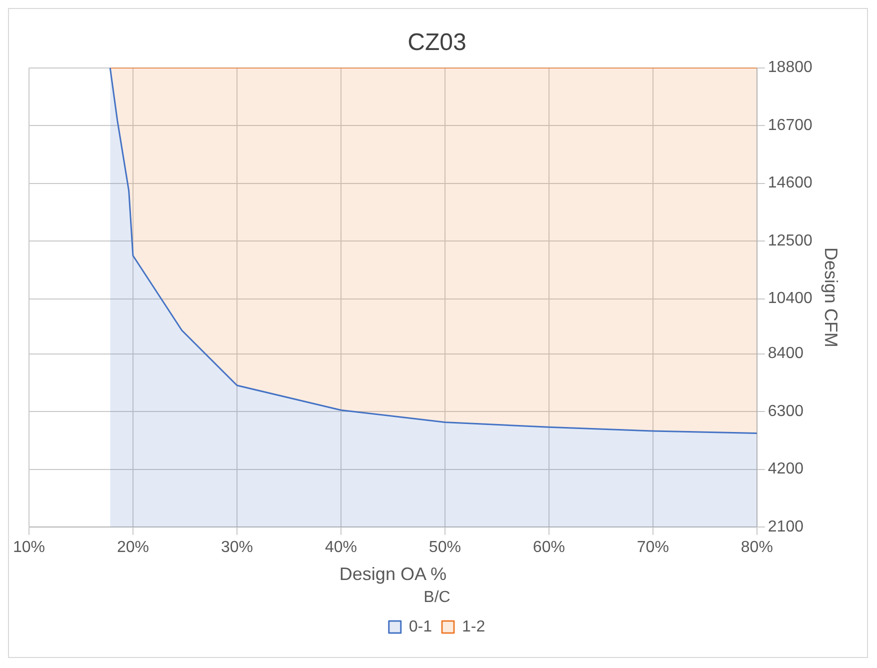  I want to click on y-tick-label: 4200, so click(786, 469).